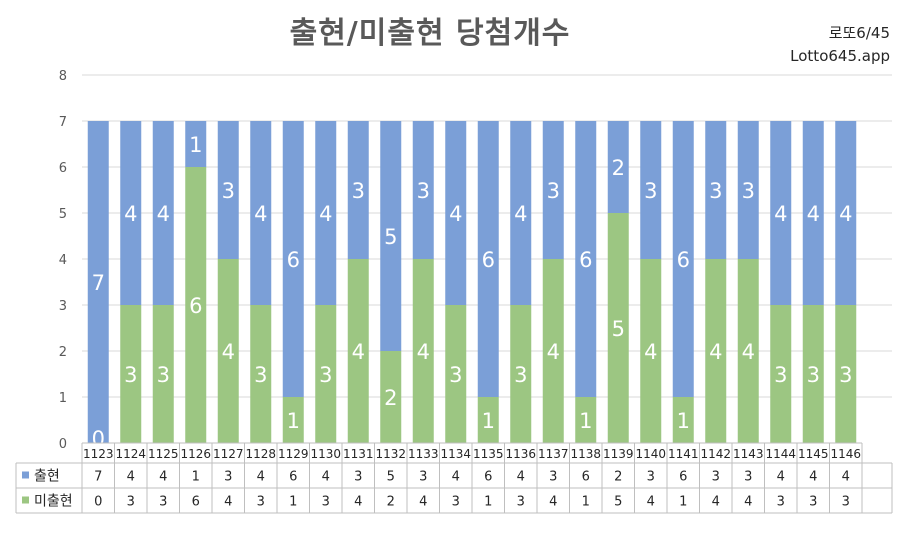 The image size is (900, 534). Describe the element at coordinates (63, 398) in the screenshot. I see `y-tick-label: 1` at that location.